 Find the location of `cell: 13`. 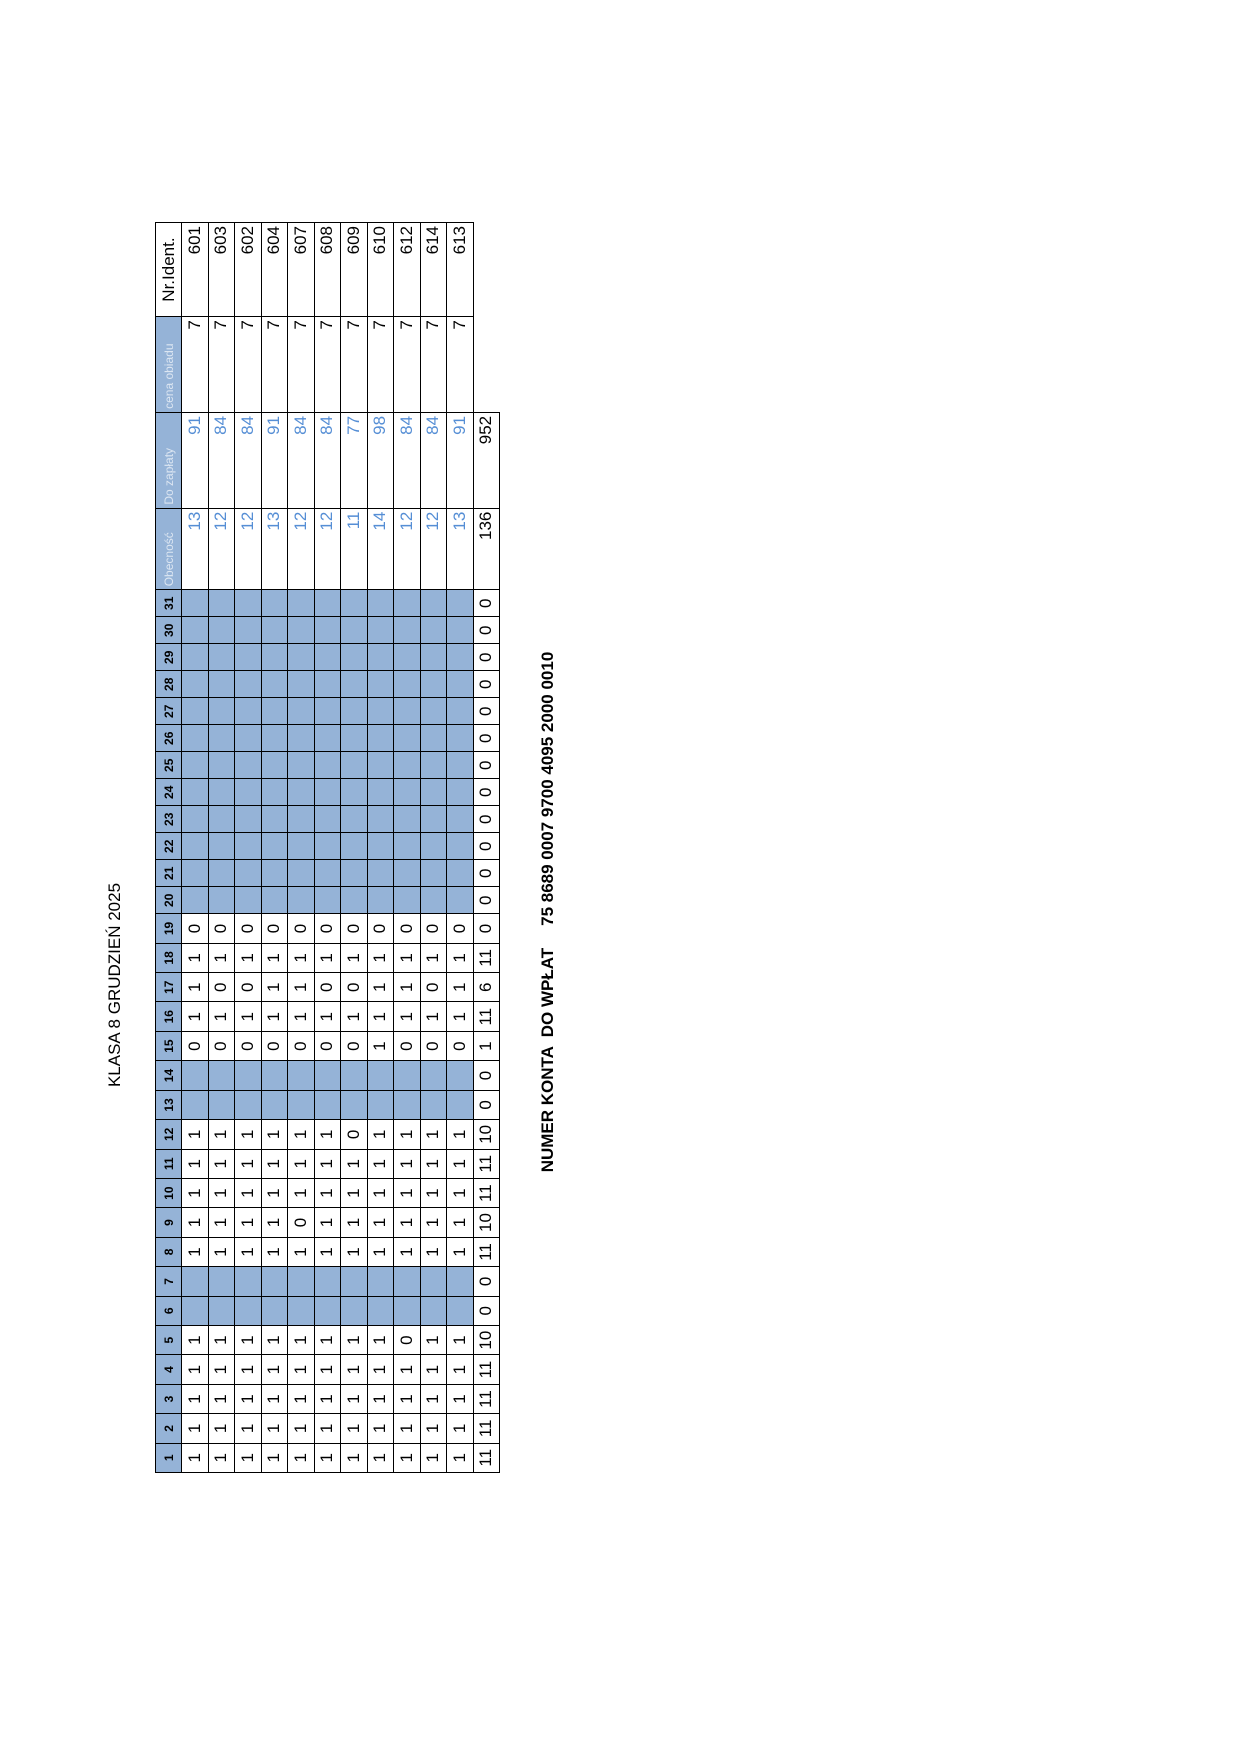

cell: 13 is located at coordinates (194, 549).